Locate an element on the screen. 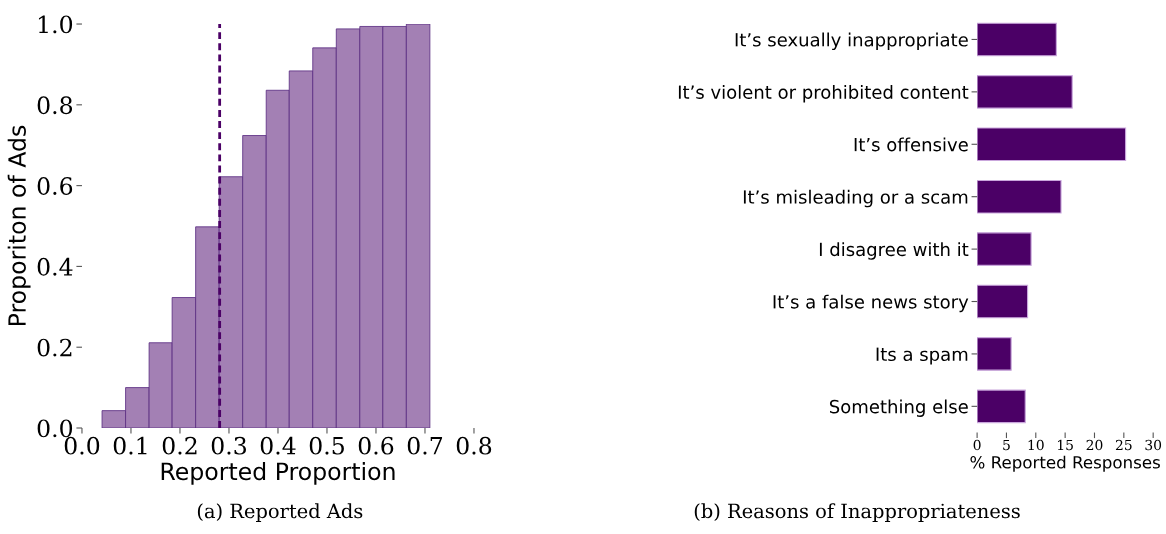  x-tick-label: 0.2 is located at coordinates (179, 445).